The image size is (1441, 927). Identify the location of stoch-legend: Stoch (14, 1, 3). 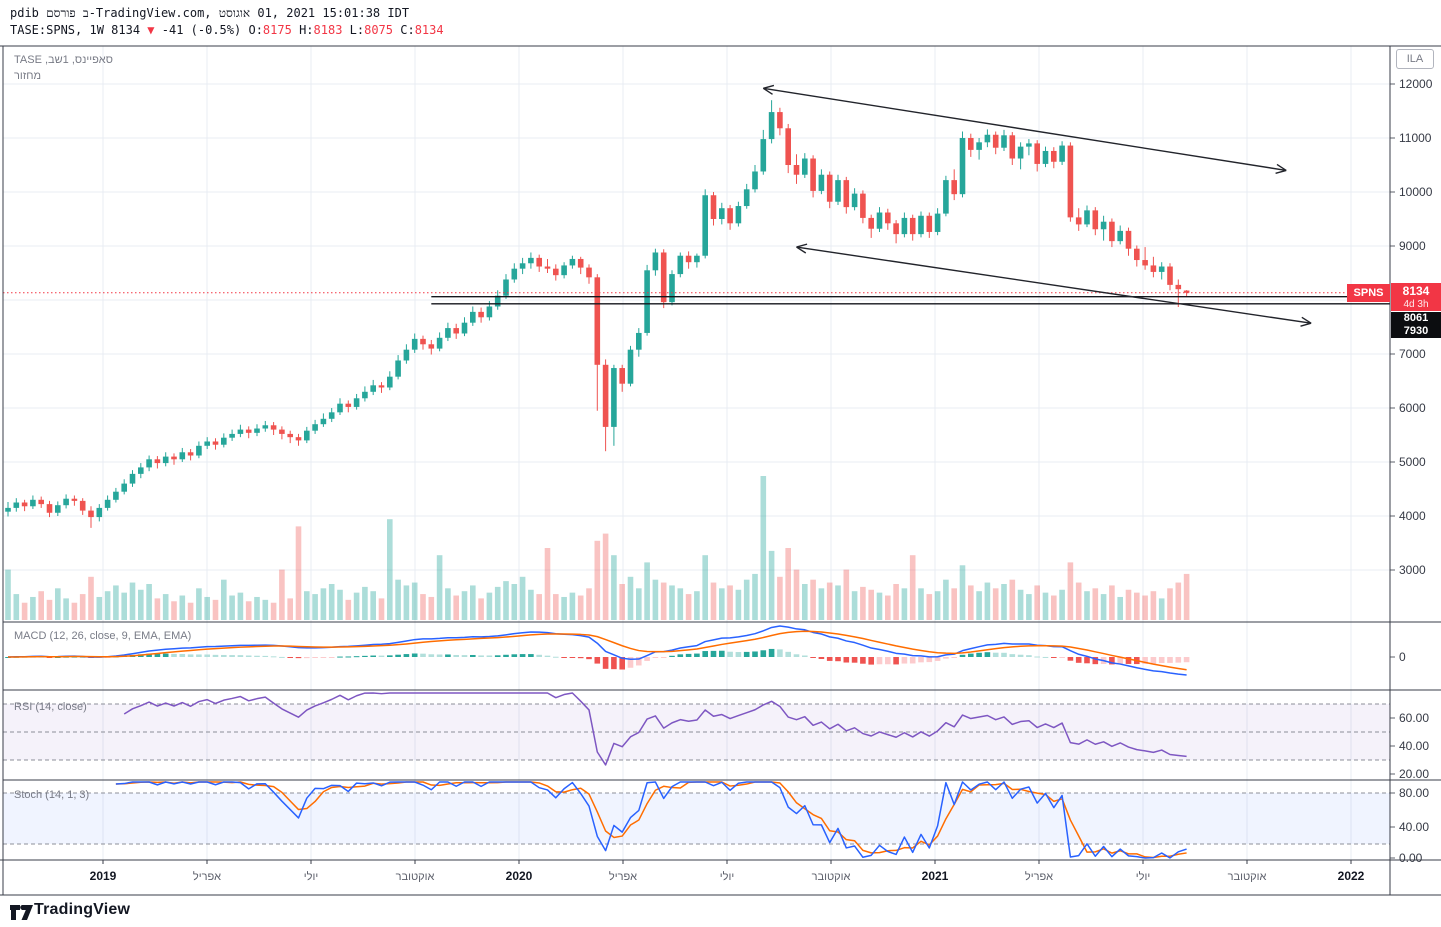
(52, 795).